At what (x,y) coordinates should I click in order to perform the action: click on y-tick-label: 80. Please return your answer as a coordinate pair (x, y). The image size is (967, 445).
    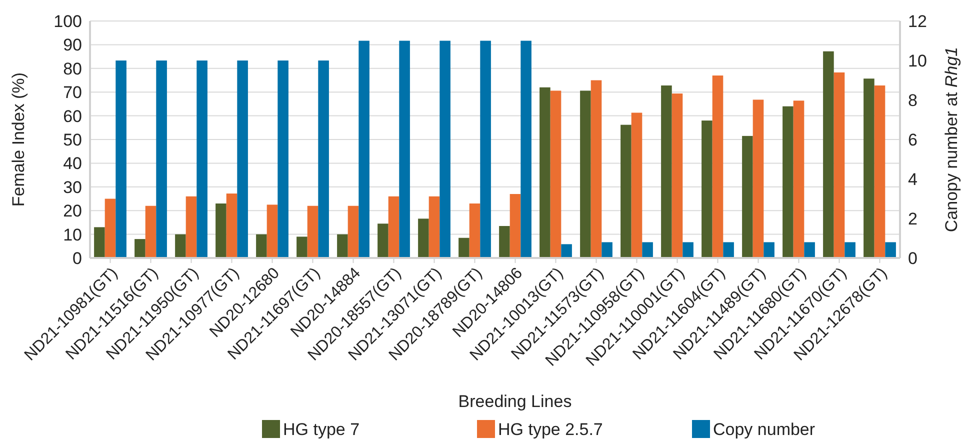
    Looking at the image, I should click on (72, 68).